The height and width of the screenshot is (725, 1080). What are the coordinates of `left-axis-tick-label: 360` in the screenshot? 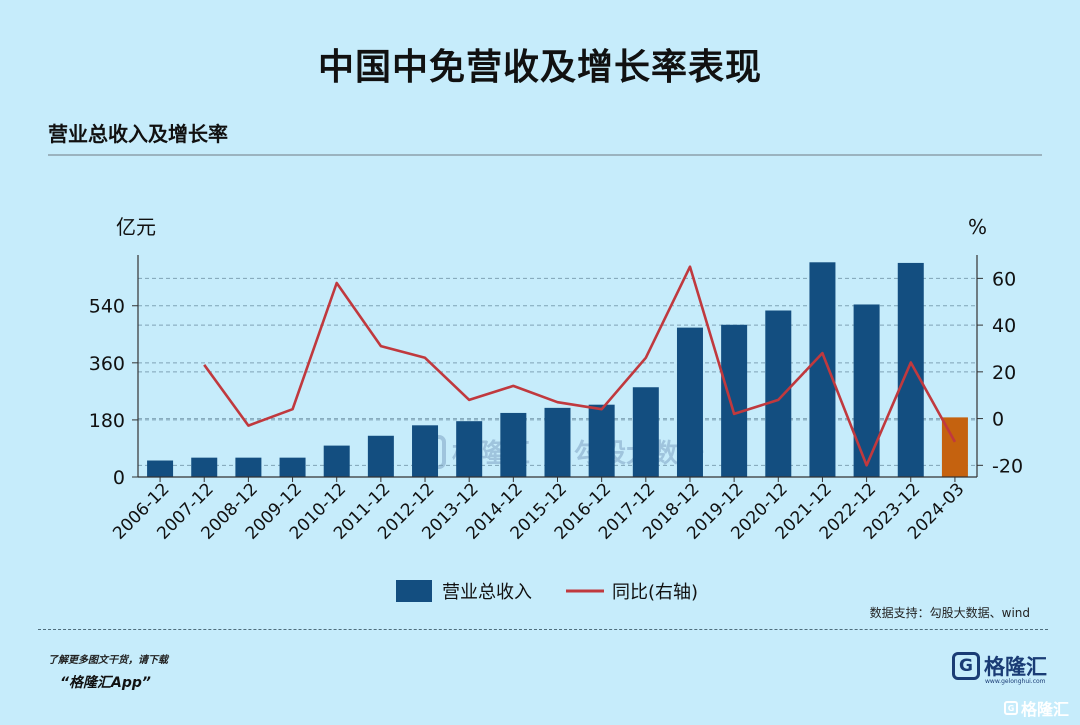 It's located at (107, 364).